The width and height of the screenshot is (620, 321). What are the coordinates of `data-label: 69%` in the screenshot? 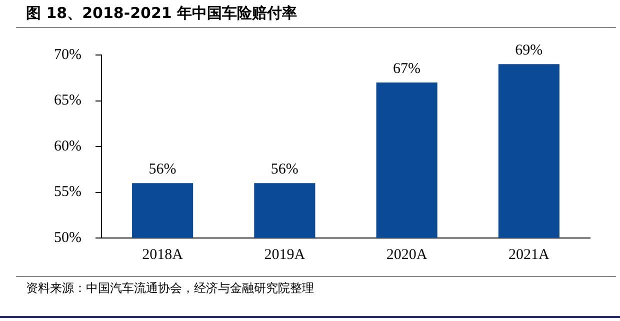 It's located at (529, 50).